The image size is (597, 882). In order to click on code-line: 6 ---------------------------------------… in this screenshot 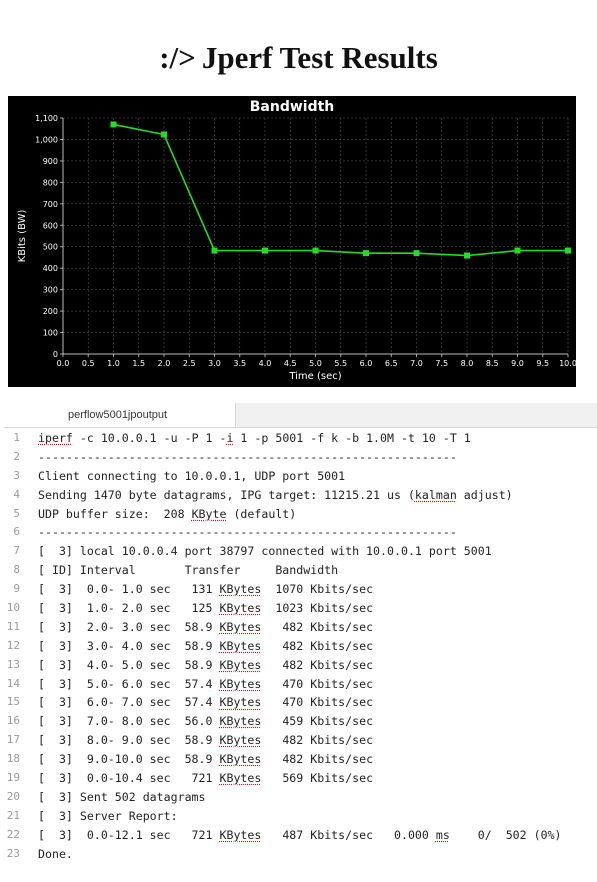, I will do `click(298, 532)`.